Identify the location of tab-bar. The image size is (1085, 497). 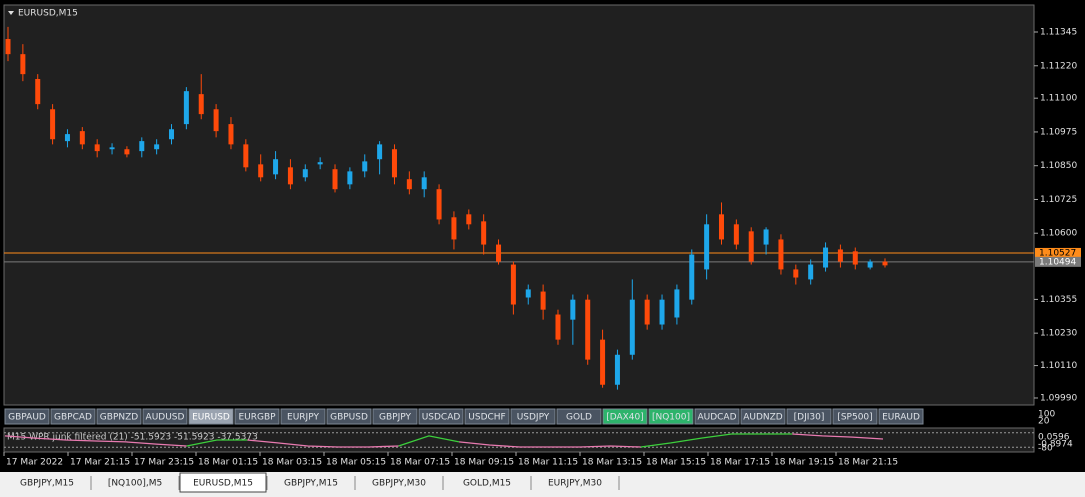
(542, 484).